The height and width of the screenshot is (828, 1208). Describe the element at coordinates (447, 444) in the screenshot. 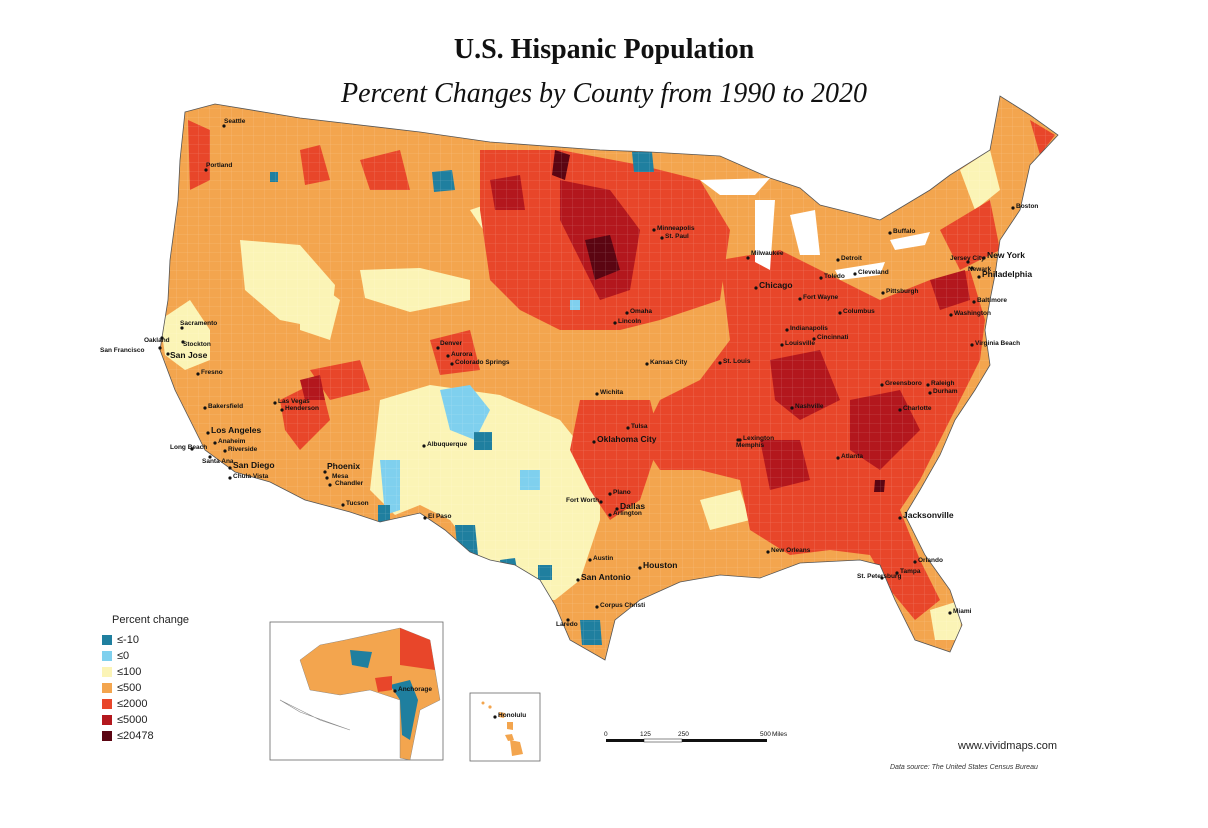

I see `city-label: Albuquerque` at that location.